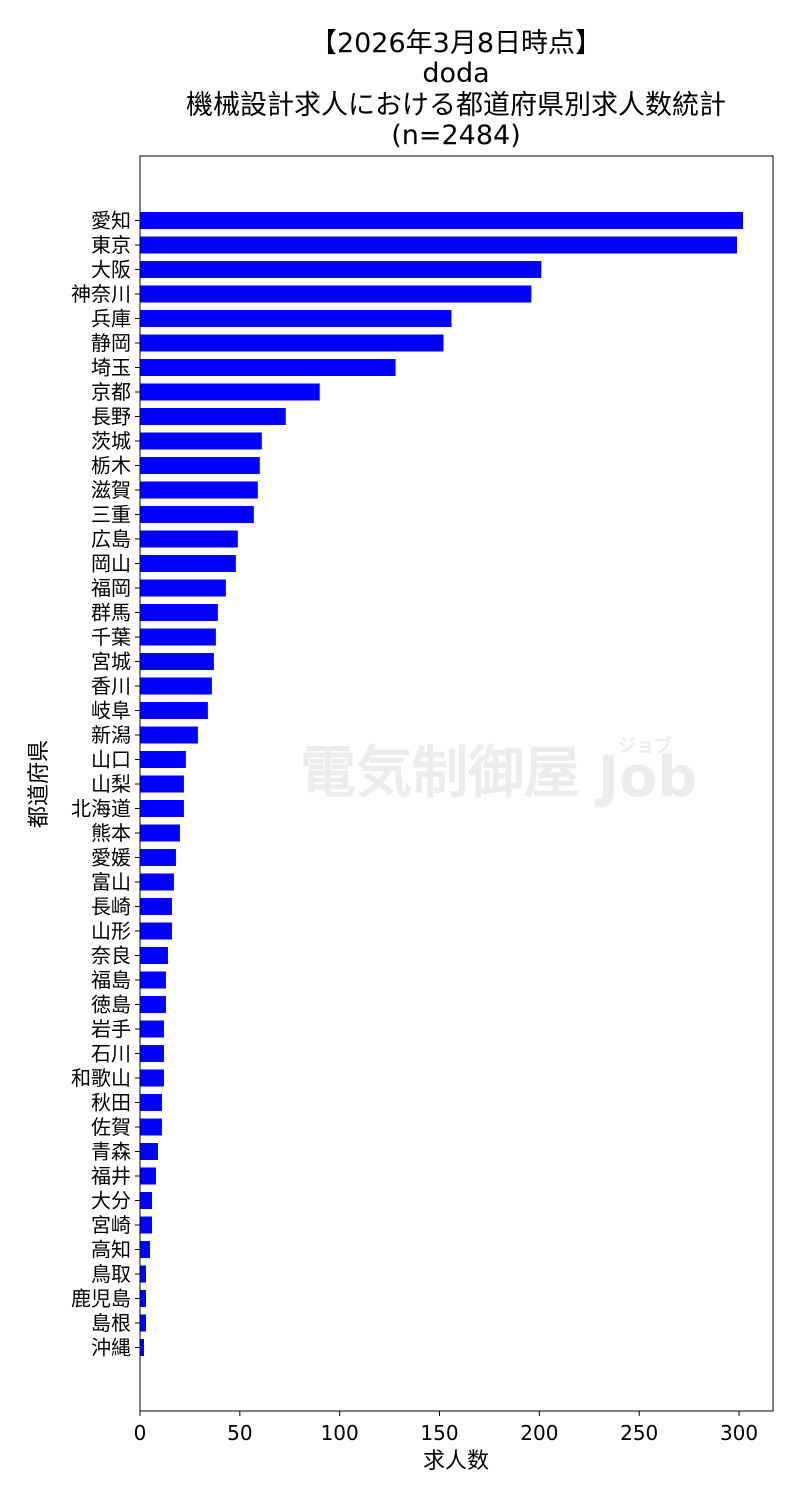 The width and height of the screenshot is (800, 1500). Describe the element at coordinates (111, 1005) in the screenshot. I see `y-tick-label: 徳島` at that location.